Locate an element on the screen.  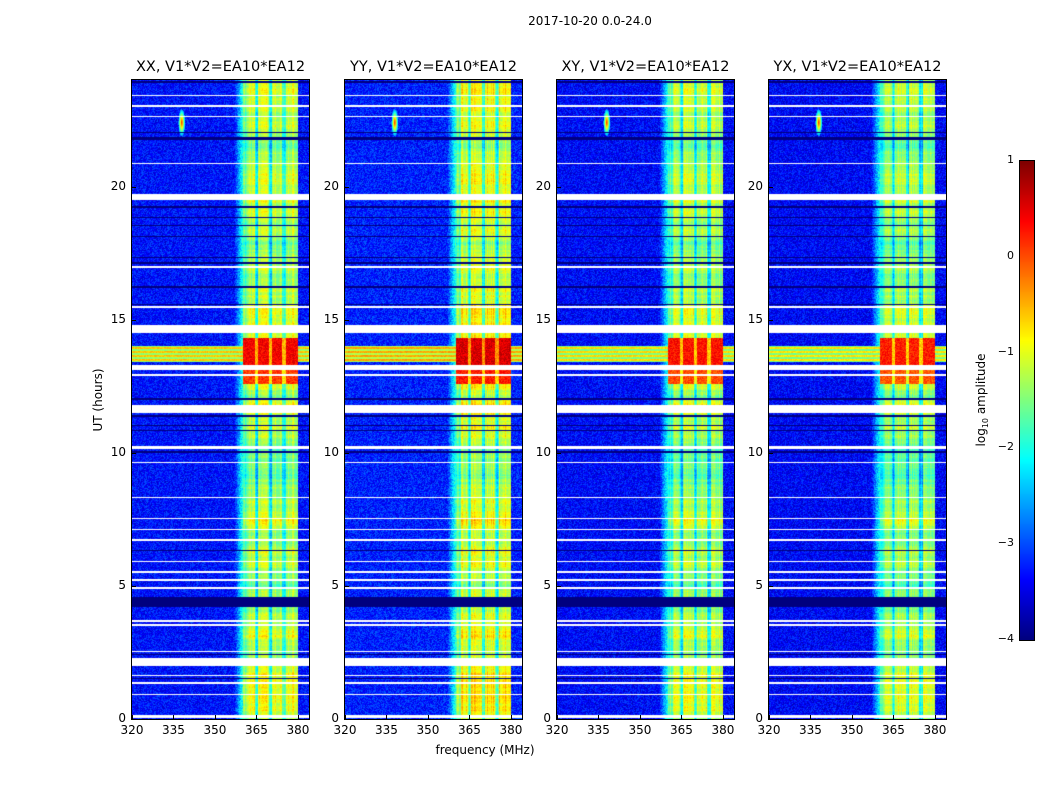
colorbar-tick-label: 1 is located at coordinates (1010, 159).